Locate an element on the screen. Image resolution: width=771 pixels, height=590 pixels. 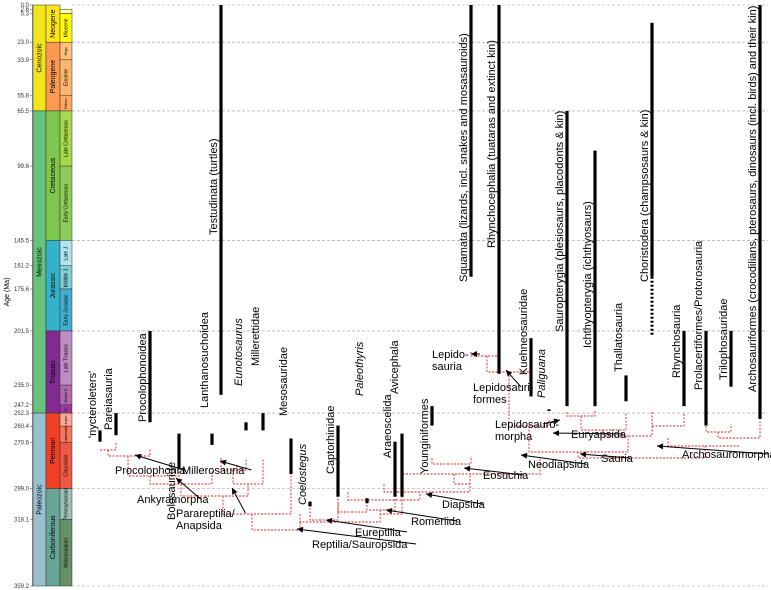
y-tick-label: 299.0 is located at coordinates (22, 490).